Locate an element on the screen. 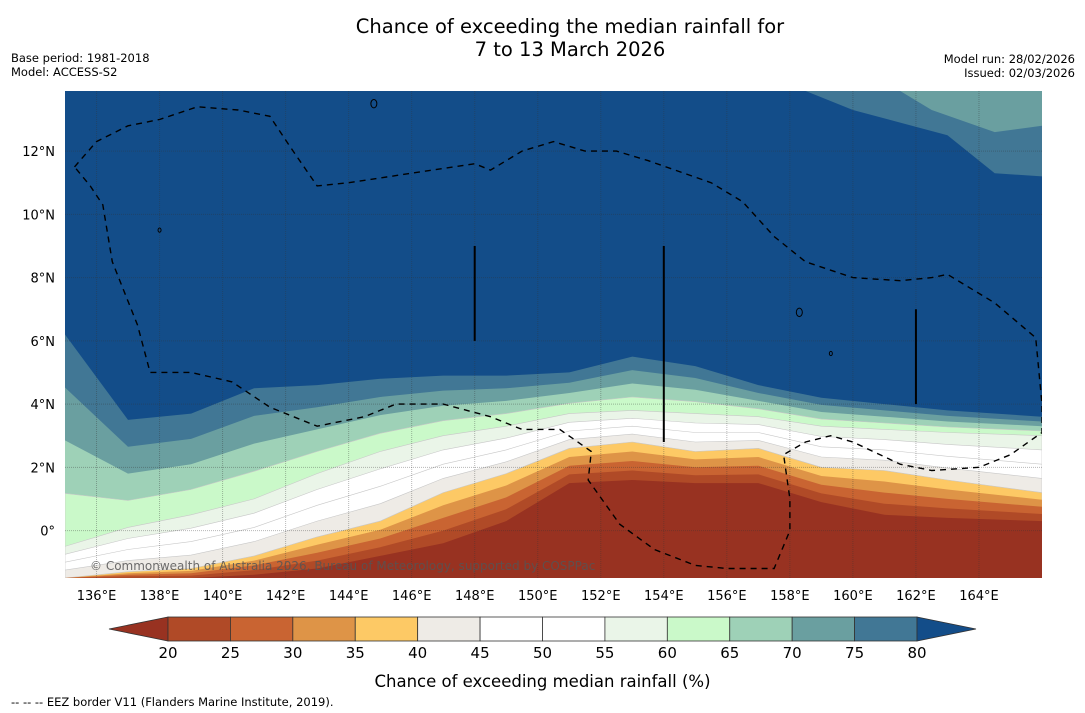  lon-tick-label: 158°E is located at coordinates (790, 596).